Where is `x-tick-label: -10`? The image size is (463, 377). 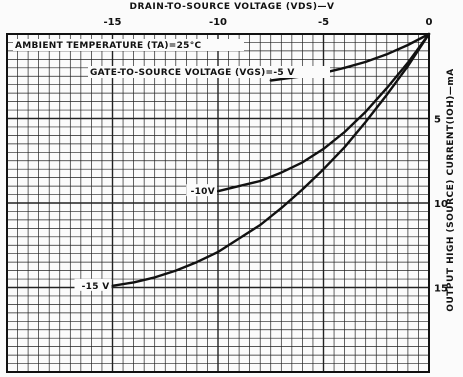
x-tick-label: -10 is located at coordinates (218, 22).